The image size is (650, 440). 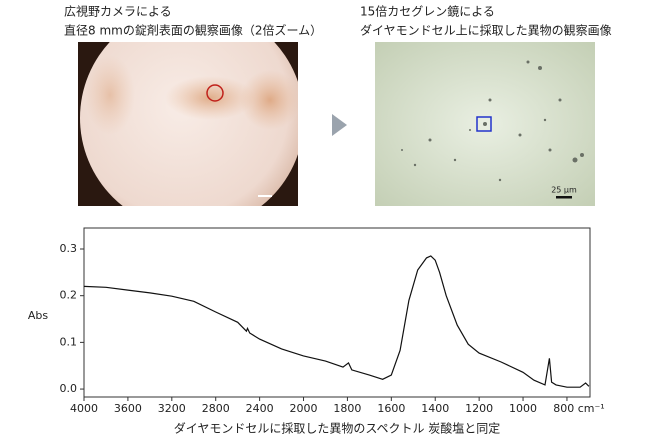 What do you see at coordinates (391, 408) in the screenshot?
I see `x-tick-label: 1600` at bounding box center [391, 408].